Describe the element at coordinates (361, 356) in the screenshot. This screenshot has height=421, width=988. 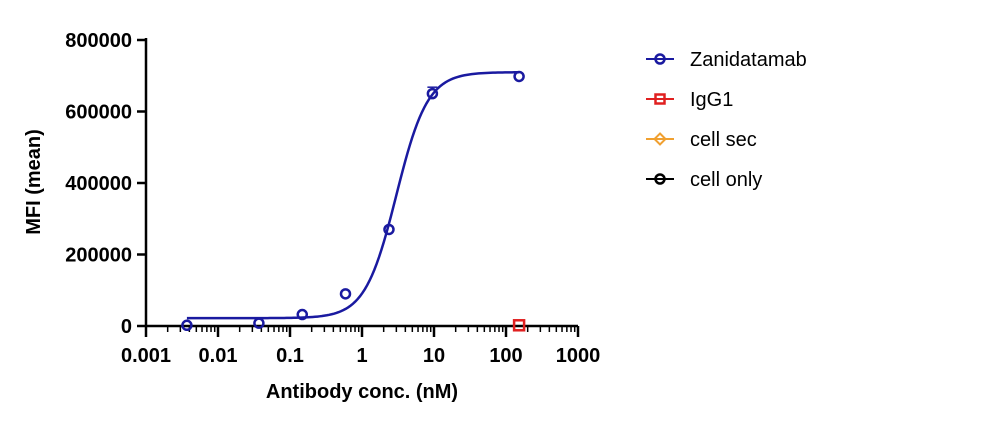
I see `x-tick-label: 1` at that location.